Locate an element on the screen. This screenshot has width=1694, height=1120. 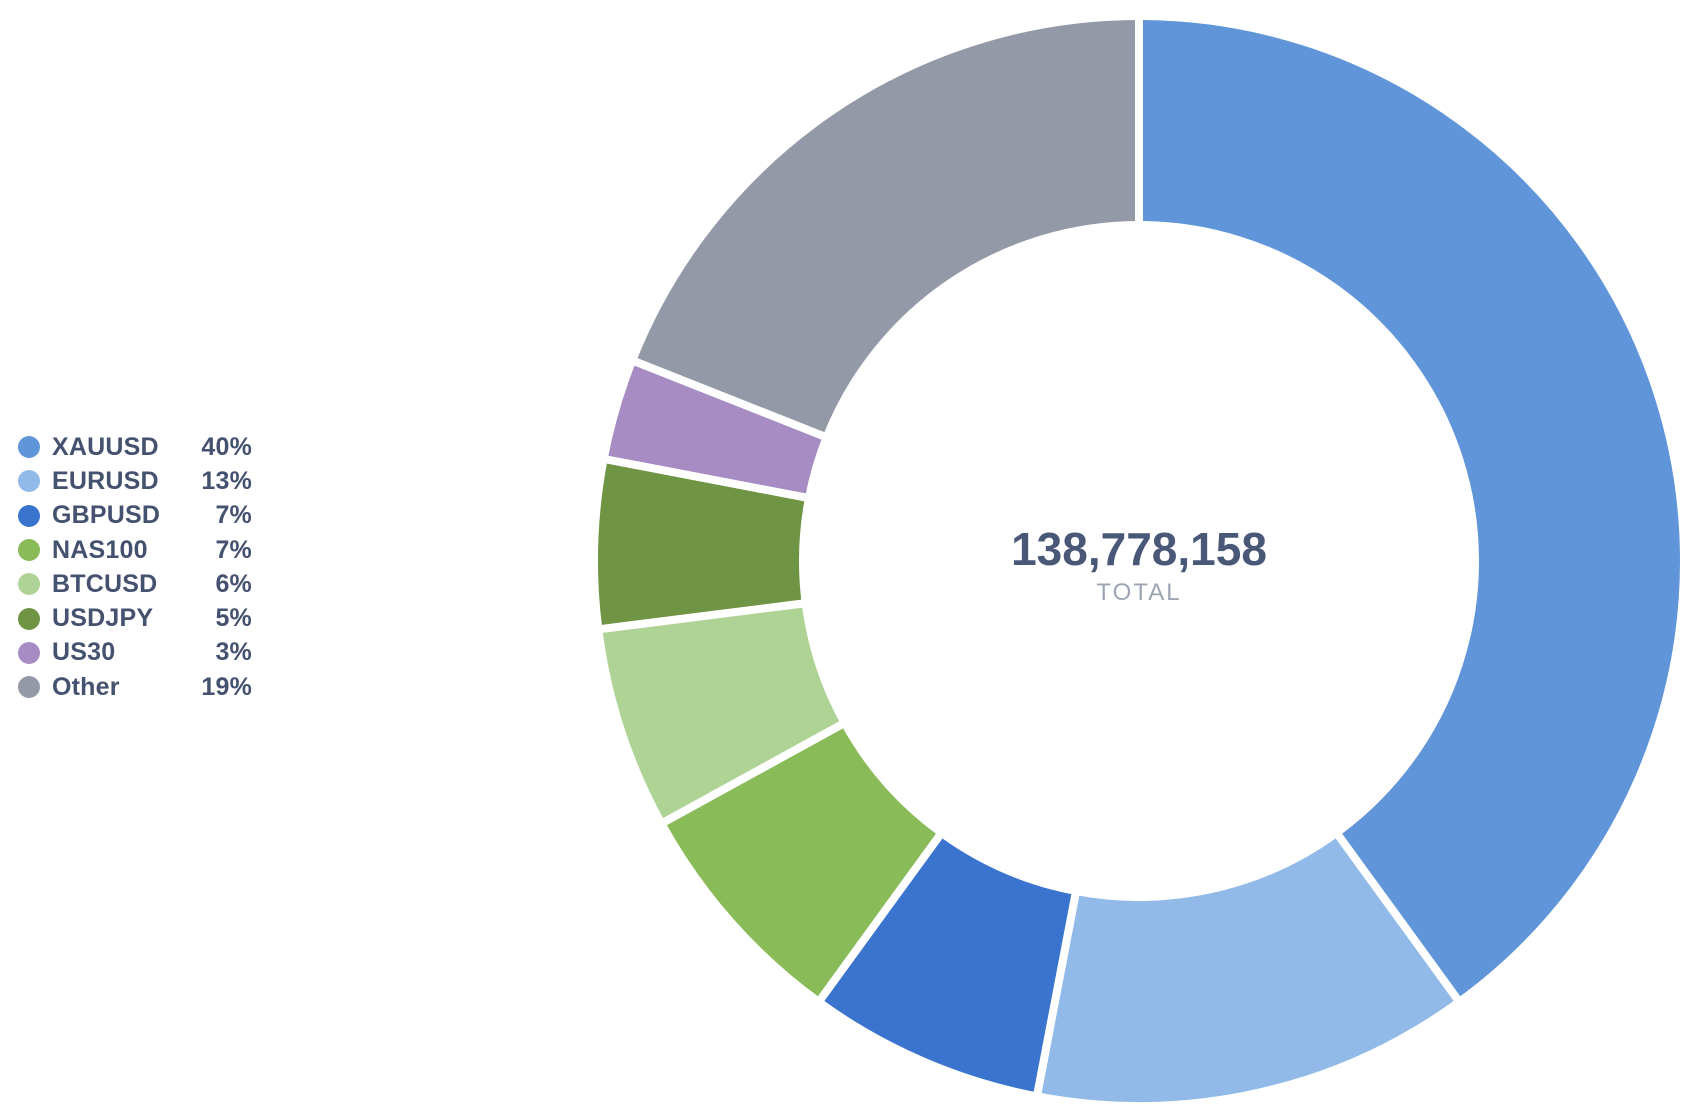
legend-item-xauusd: XAUUSD 40% is located at coordinates (135, 447).